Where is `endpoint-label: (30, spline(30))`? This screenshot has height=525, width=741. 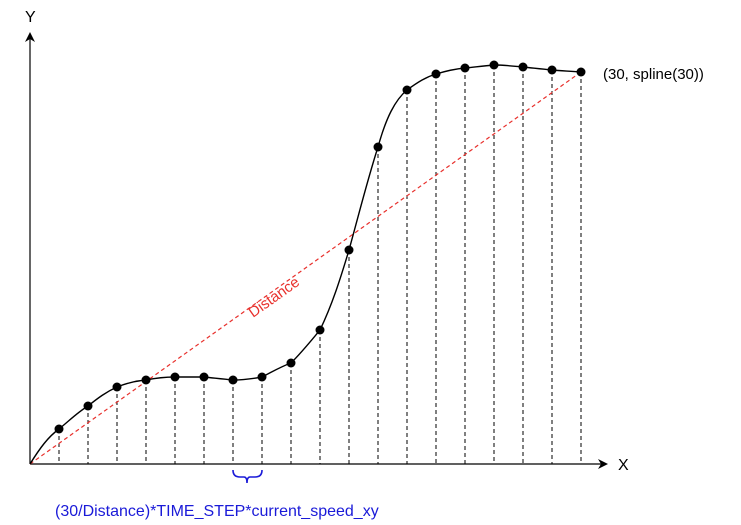 endpoint-label: (30, spline(30)) is located at coordinates (653, 74).